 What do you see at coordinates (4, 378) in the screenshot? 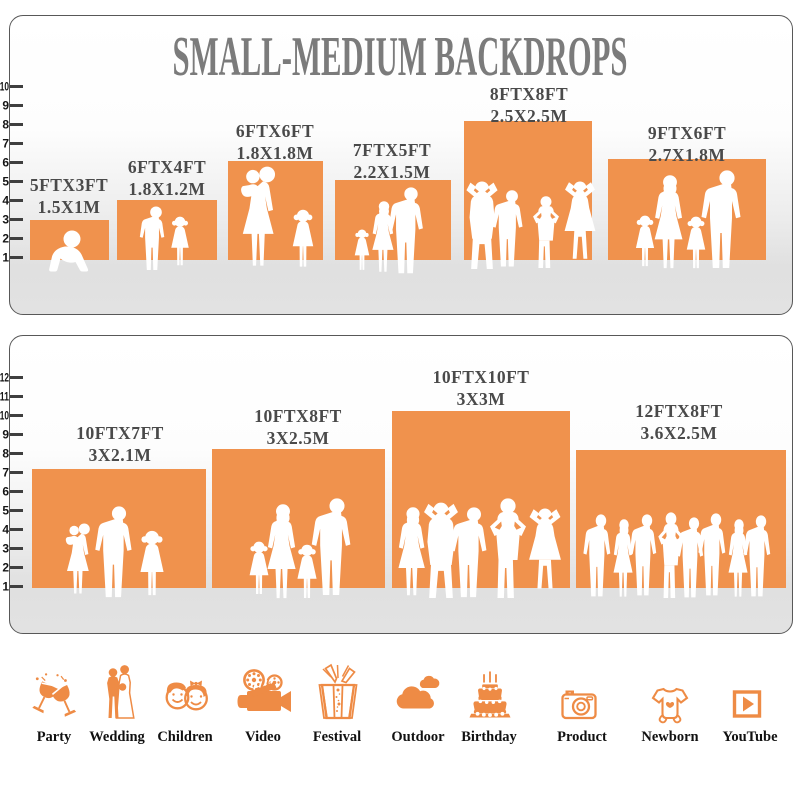
I see `svg-text: 12` at bounding box center [4, 378].